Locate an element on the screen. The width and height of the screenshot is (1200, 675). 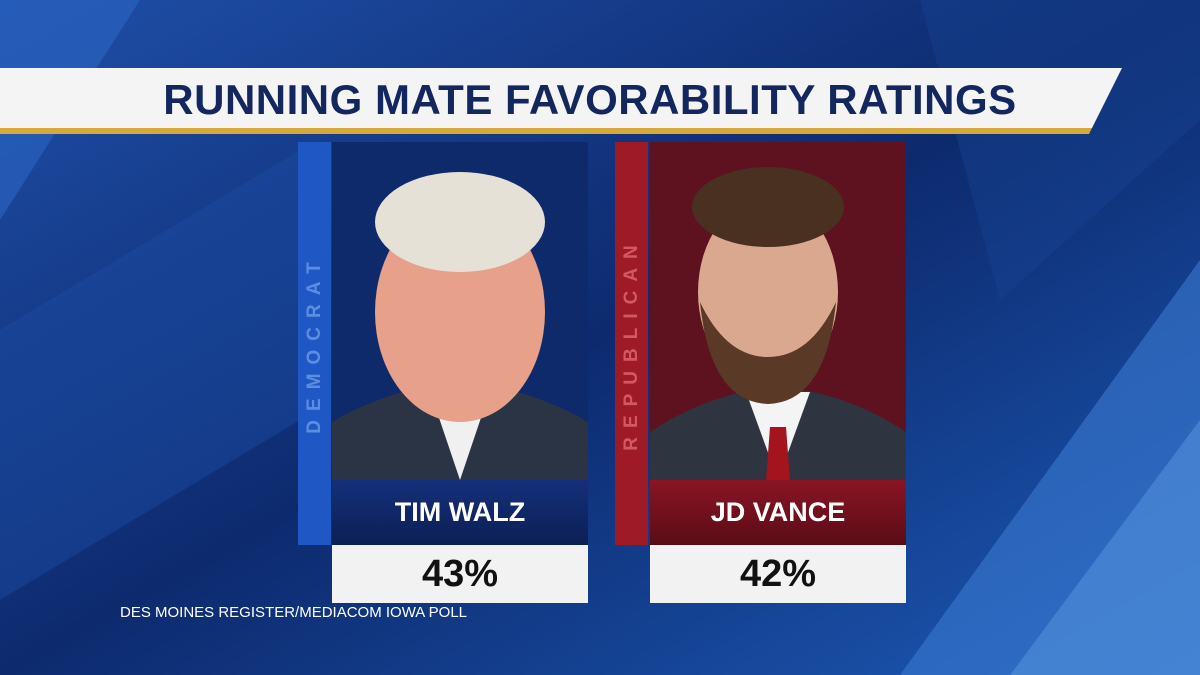
party-label: DEMOCRAT is located at coordinates (314, 343).